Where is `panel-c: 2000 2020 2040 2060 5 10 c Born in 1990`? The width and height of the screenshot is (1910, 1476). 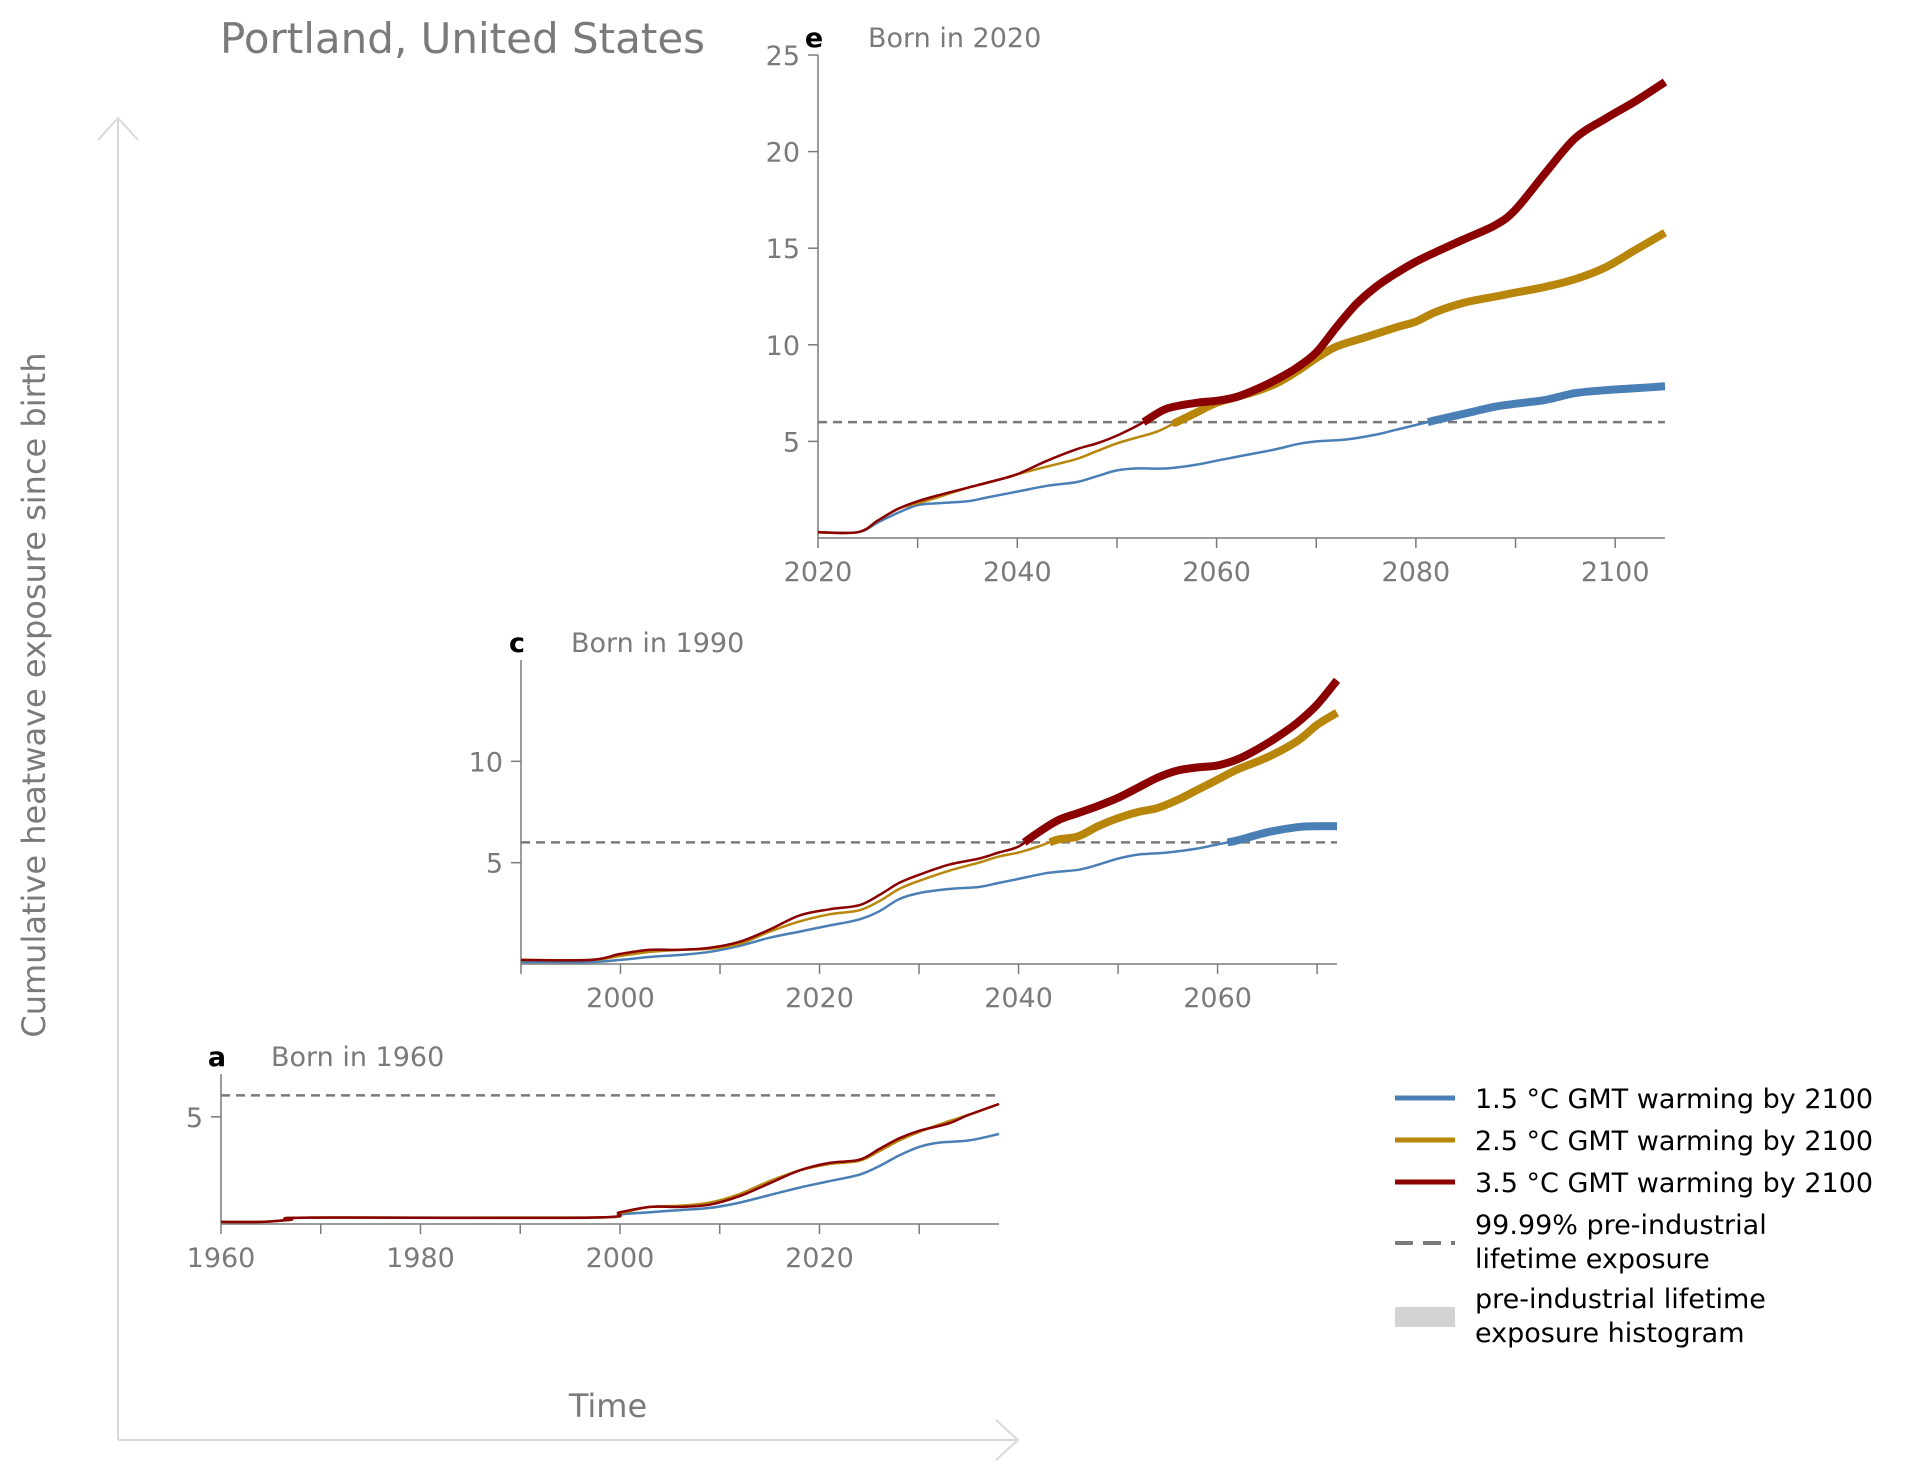 panel-c: 2000 2020 2040 2060 5 10 c Born in 1990 is located at coordinates (905, 821).